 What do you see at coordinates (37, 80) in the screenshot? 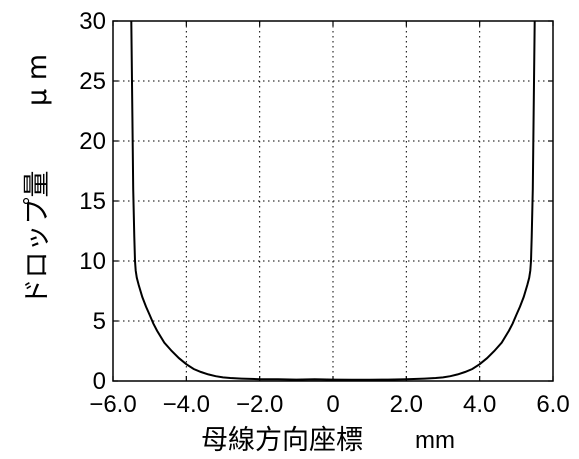
I see `y-axis-unit: μ m` at bounding box center [37, 80].